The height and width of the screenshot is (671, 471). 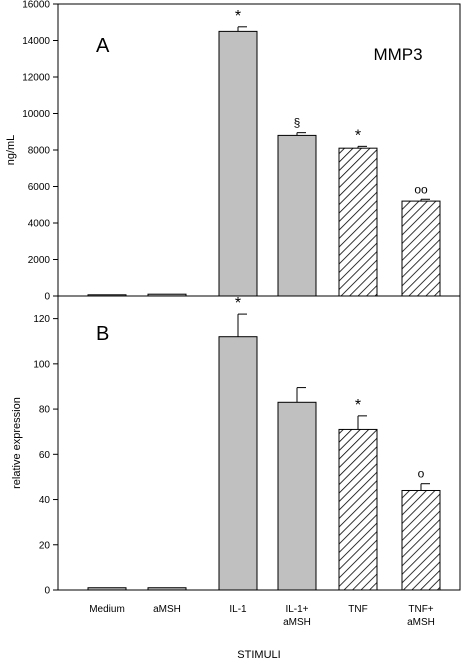 What do you see at coordinates (36, 114) in the screenshot?
I see `y-tick-label: 10000` at bounding box center [36, 114].